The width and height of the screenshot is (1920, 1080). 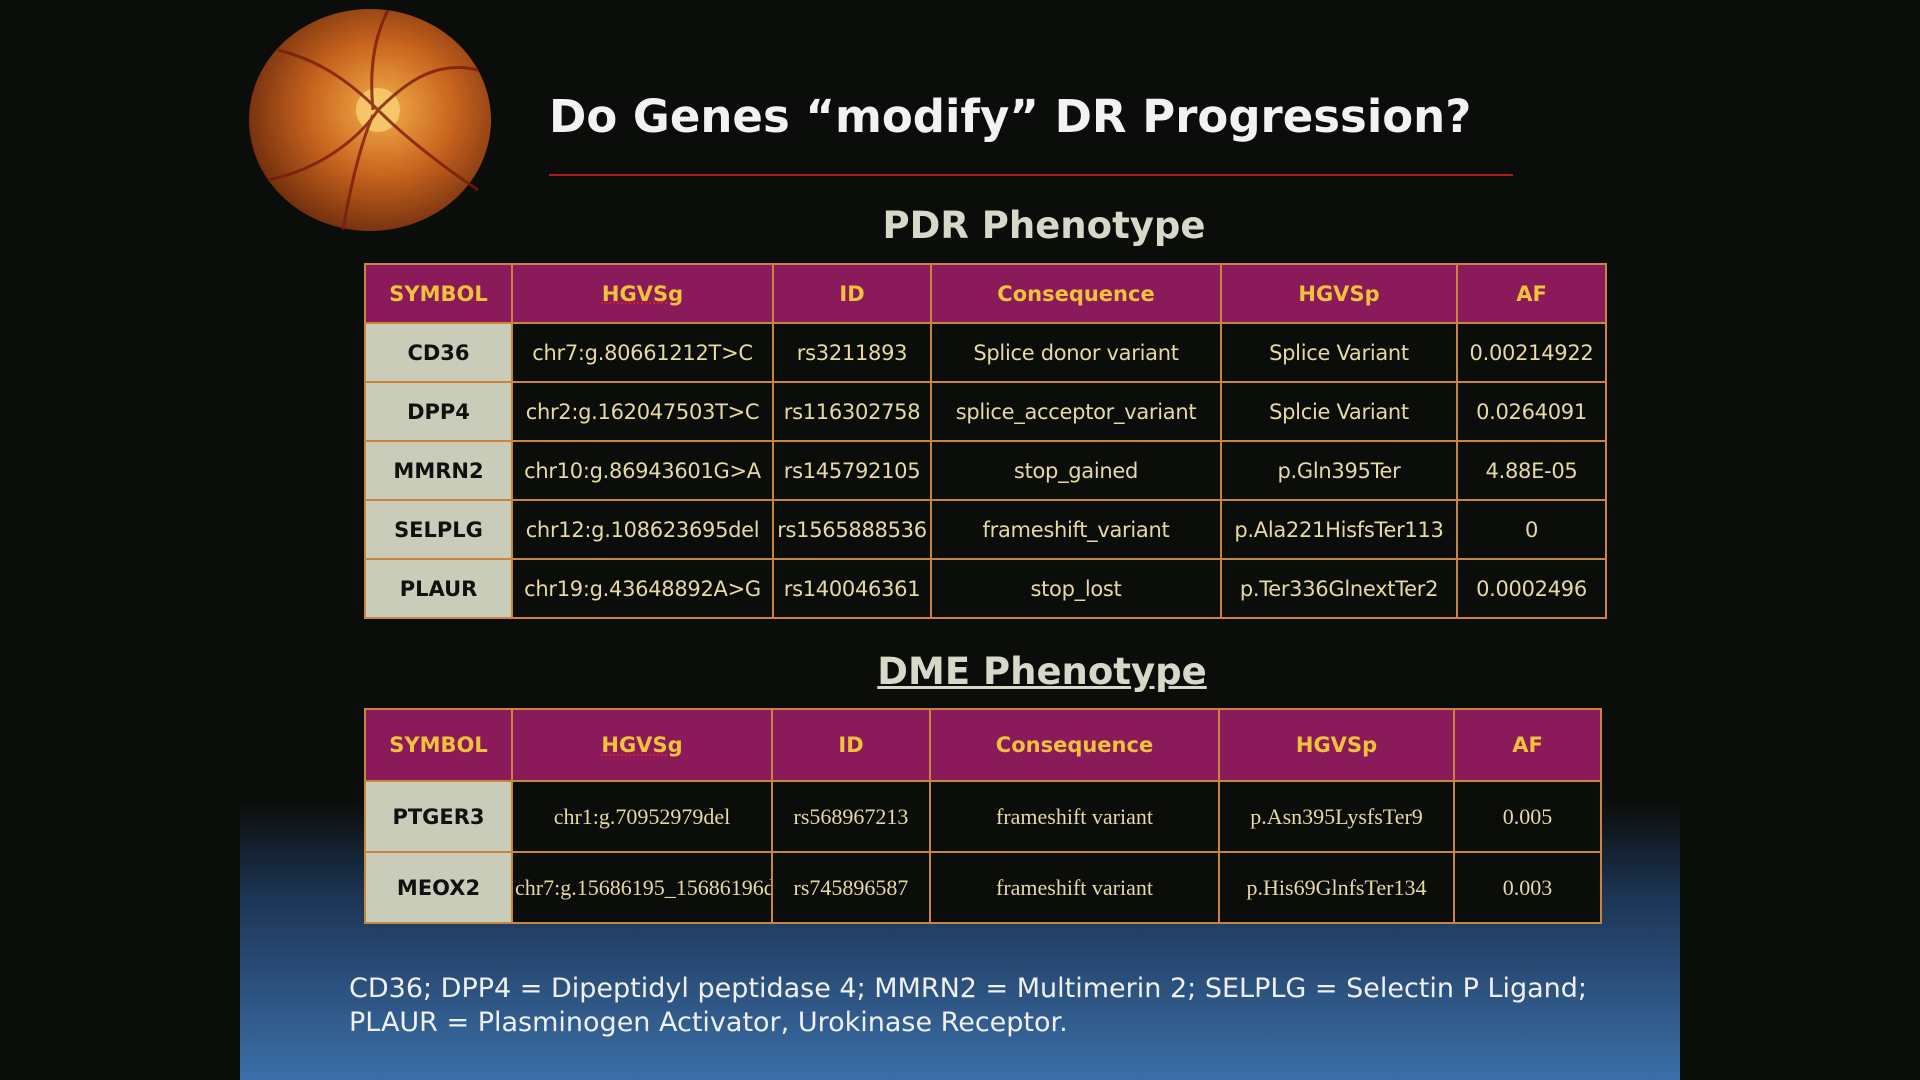 I want to click on cell: rs116302758, so click(x=852, y=411).